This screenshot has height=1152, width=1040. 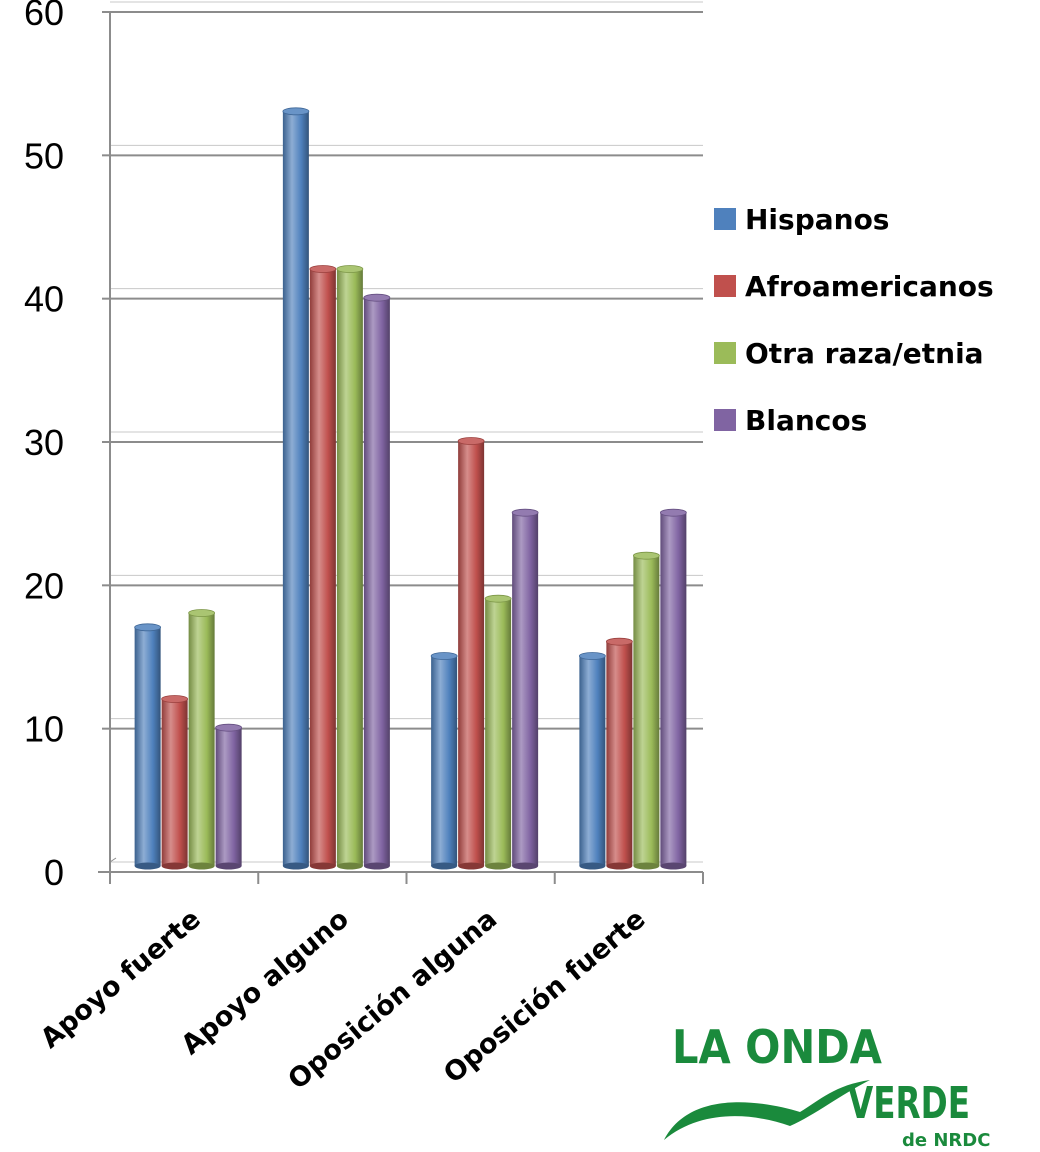 I want to click on legend-label: Blancos, so click(x=806, y=420).